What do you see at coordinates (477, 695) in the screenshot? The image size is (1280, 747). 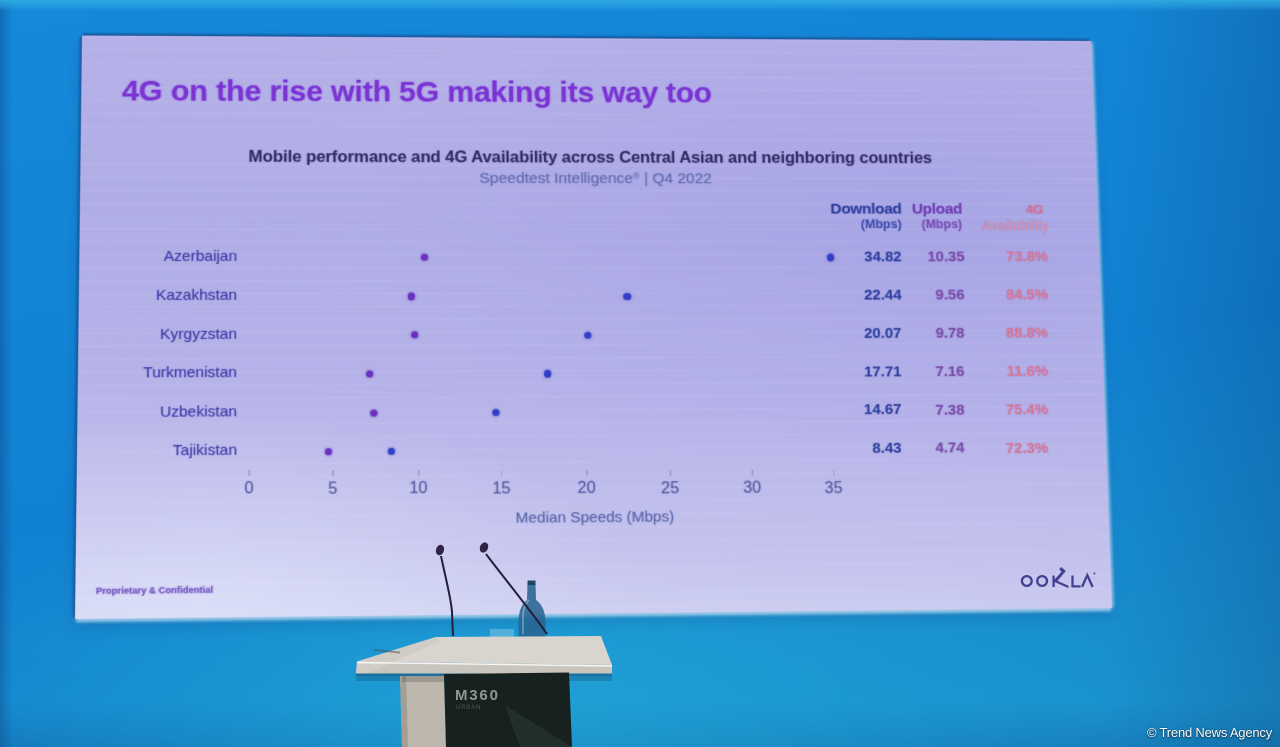 I see `svg-text: M360` at bounding box center [477, 695].